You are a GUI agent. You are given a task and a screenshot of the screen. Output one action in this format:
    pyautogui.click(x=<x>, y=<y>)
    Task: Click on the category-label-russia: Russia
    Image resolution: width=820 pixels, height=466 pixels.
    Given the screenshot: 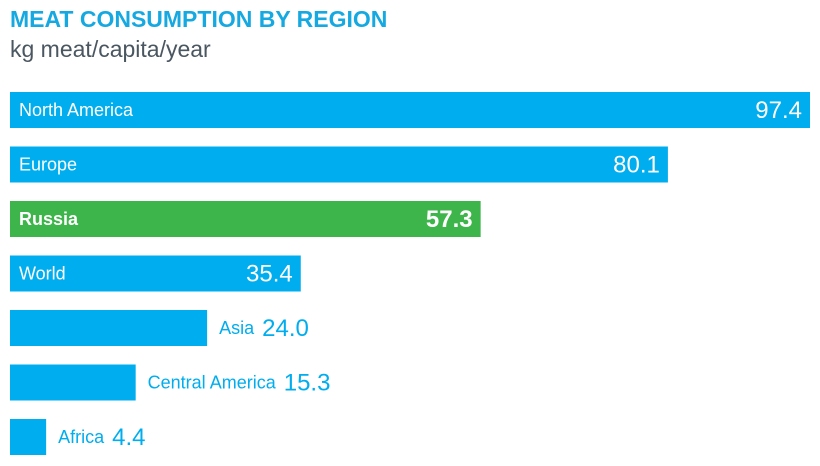 What is the action you would take?
    pyautogui.click(x=49, y=219)
    